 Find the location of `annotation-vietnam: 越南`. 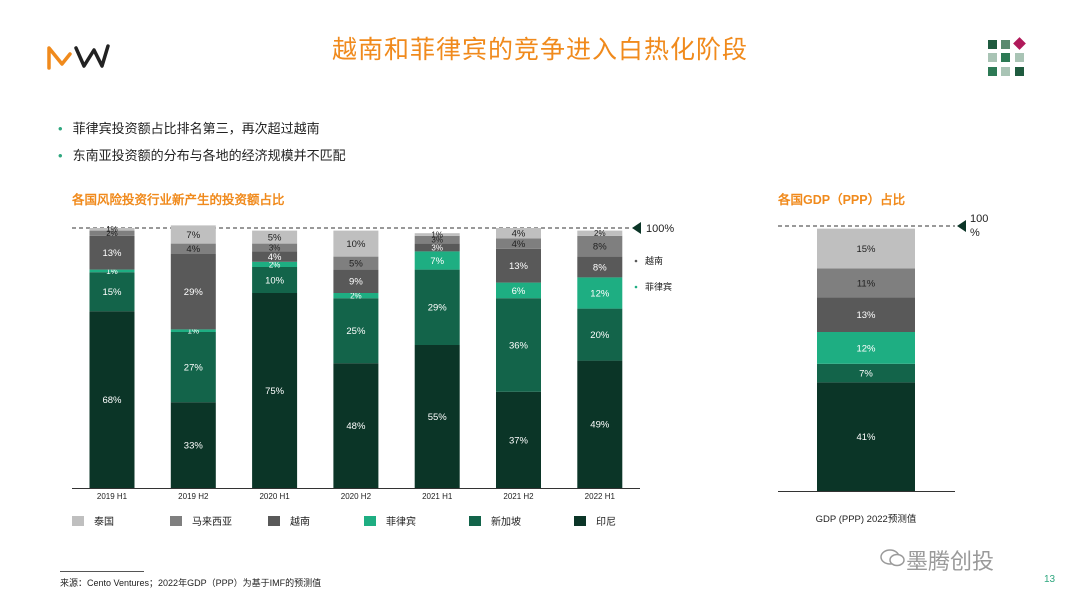

annotation-vietnam: 越南 is located at coordinates (654, 260).